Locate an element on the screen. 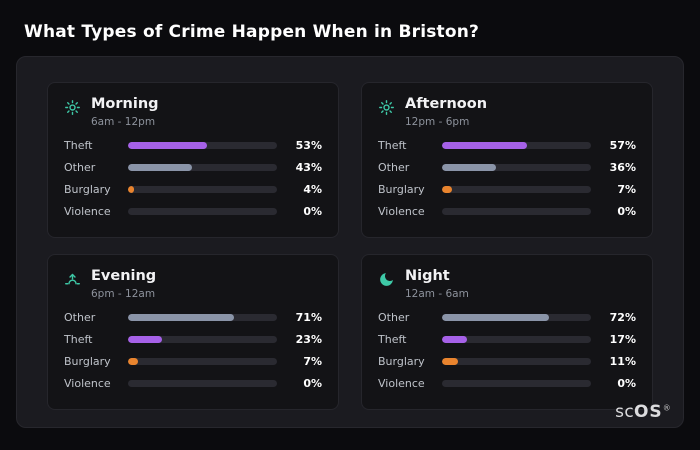  bar-value: 71% is located at coordinates (308, 318).